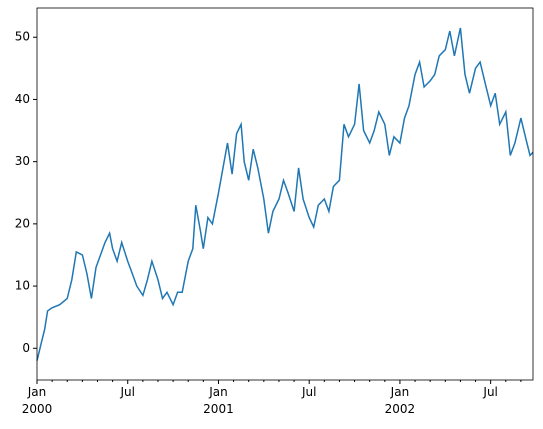 This screenshot has width=543, height=429. What do you see at coordinates (37, 400) in the screenshot?
I see `x-tick-label: Jan 2000` at bounding box center [37, 400].